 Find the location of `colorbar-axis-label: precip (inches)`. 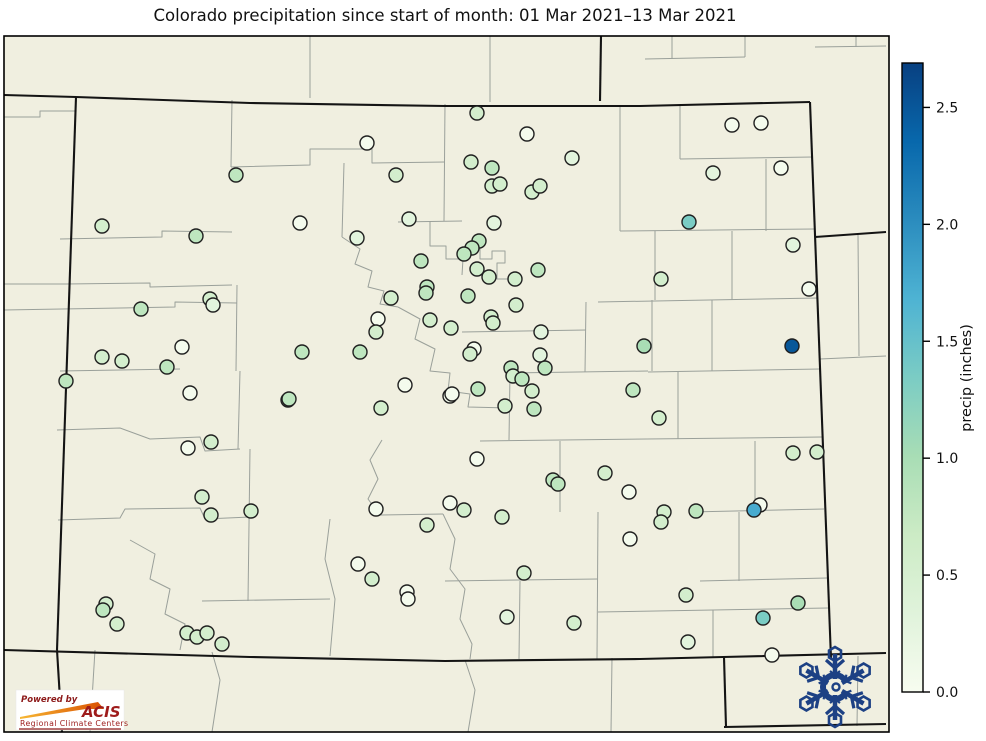

colorbar-axis-label: precip (inches) is located at coordinates (967, 378).